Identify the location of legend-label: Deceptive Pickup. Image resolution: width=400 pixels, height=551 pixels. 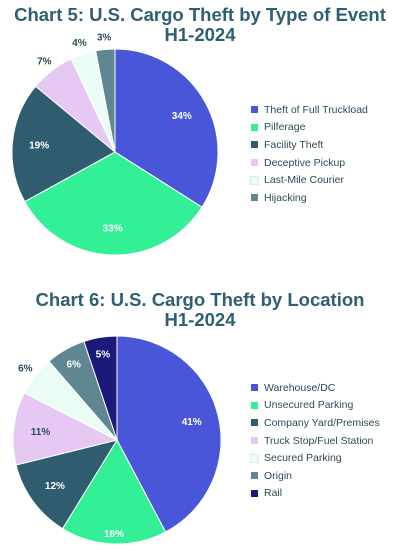
(305, 162).